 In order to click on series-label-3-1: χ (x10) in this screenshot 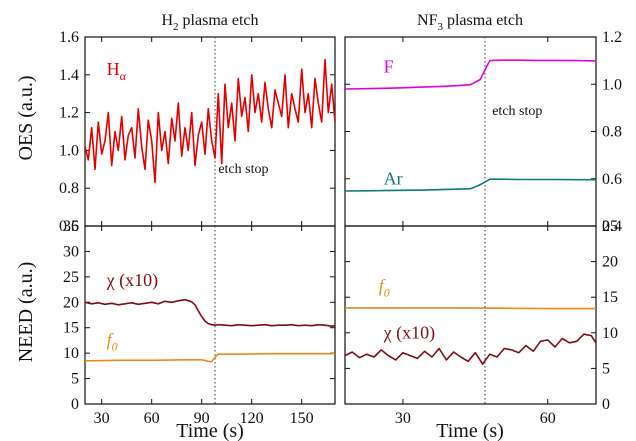, I will do `click(409, 332)`.